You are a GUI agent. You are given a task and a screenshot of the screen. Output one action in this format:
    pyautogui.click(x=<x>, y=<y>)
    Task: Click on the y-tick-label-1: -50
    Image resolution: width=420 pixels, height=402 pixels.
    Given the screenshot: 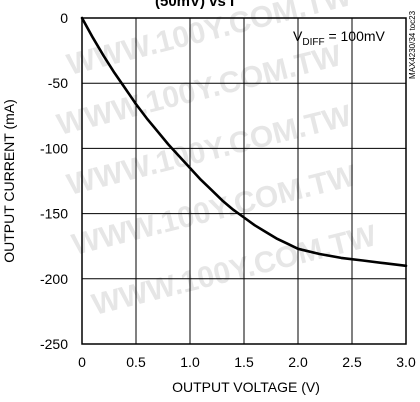 What is the action you would take?
    pyautogui.click(x=58, y=83)
    